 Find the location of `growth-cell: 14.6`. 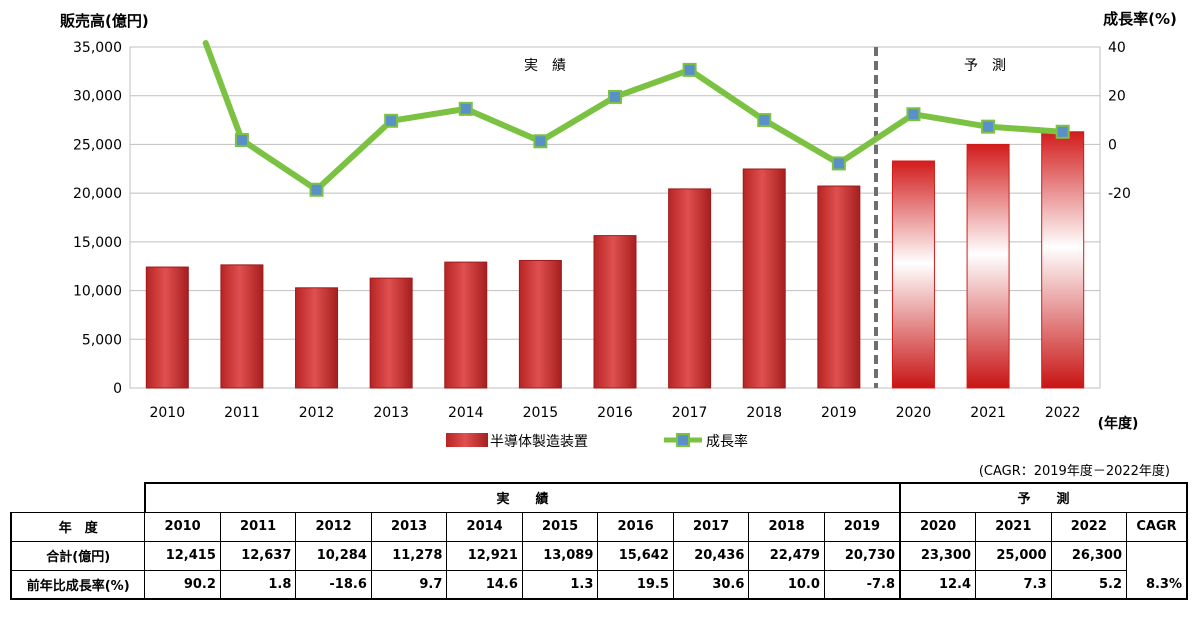

growth-cell: 14.6 is located at coordinates (484, 584).